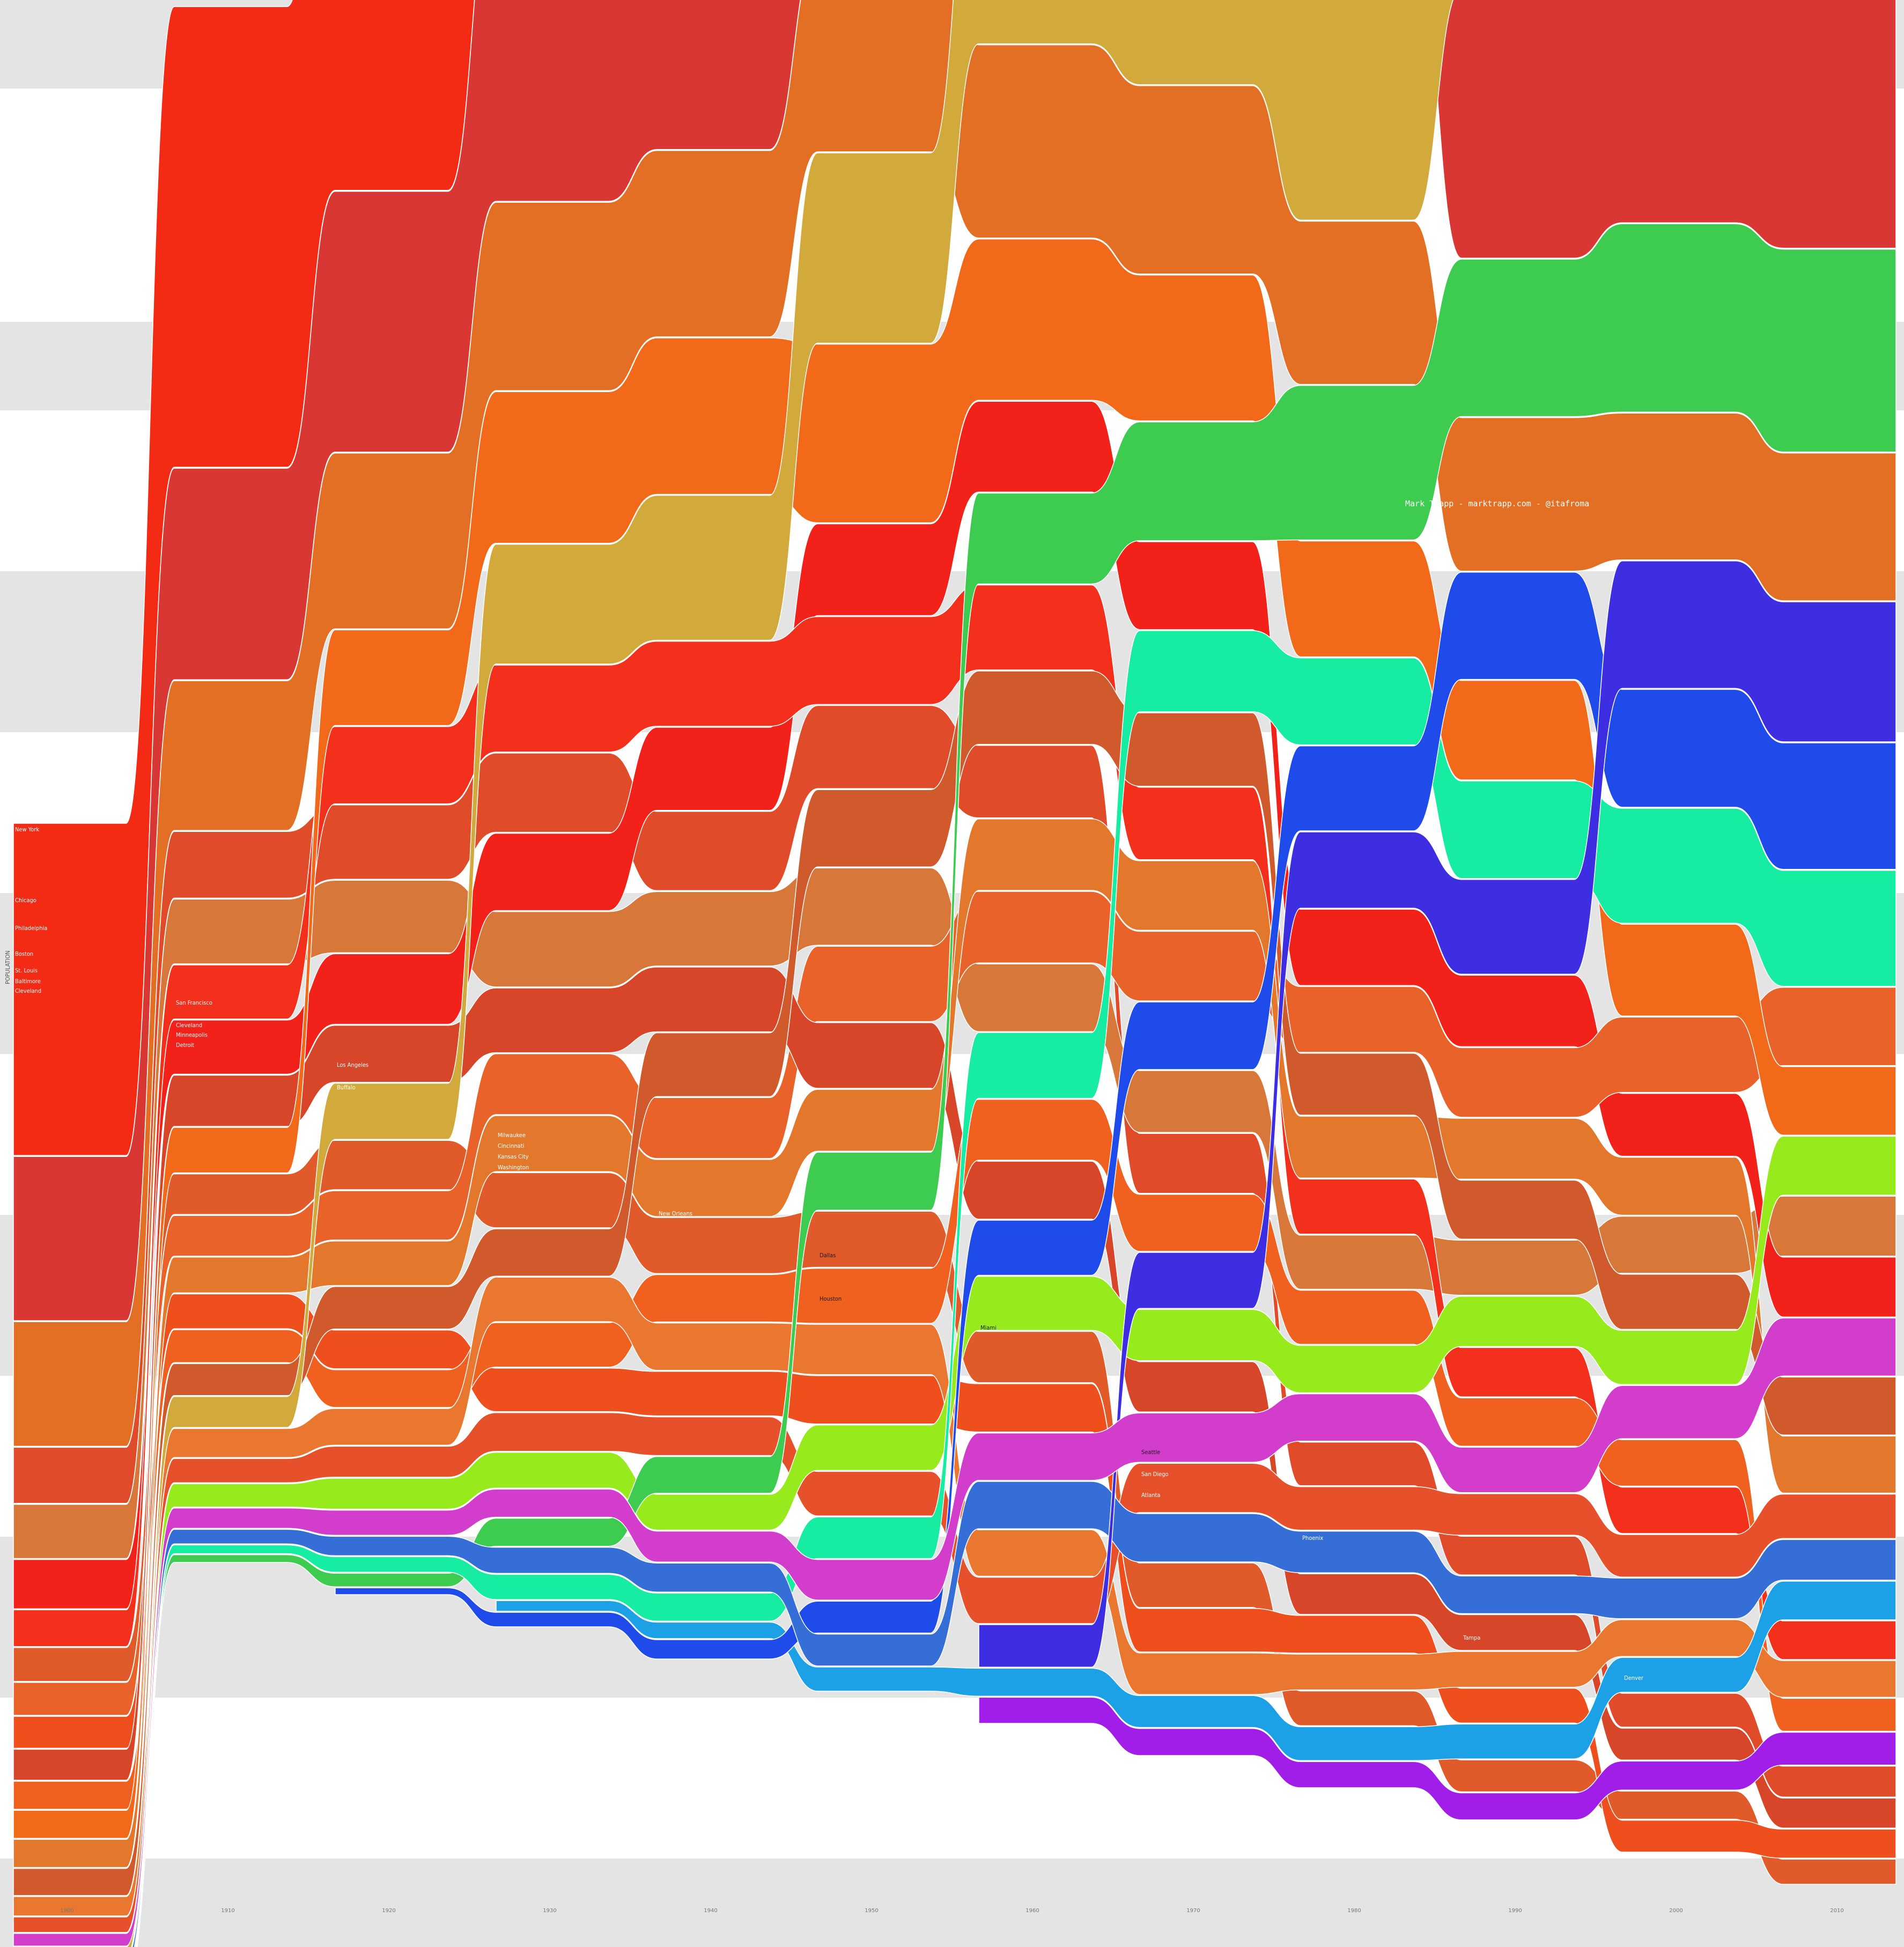 This screenshot has width=1904, height=1947. I want to click on tick-1950: 1950, so click(871, 1911).